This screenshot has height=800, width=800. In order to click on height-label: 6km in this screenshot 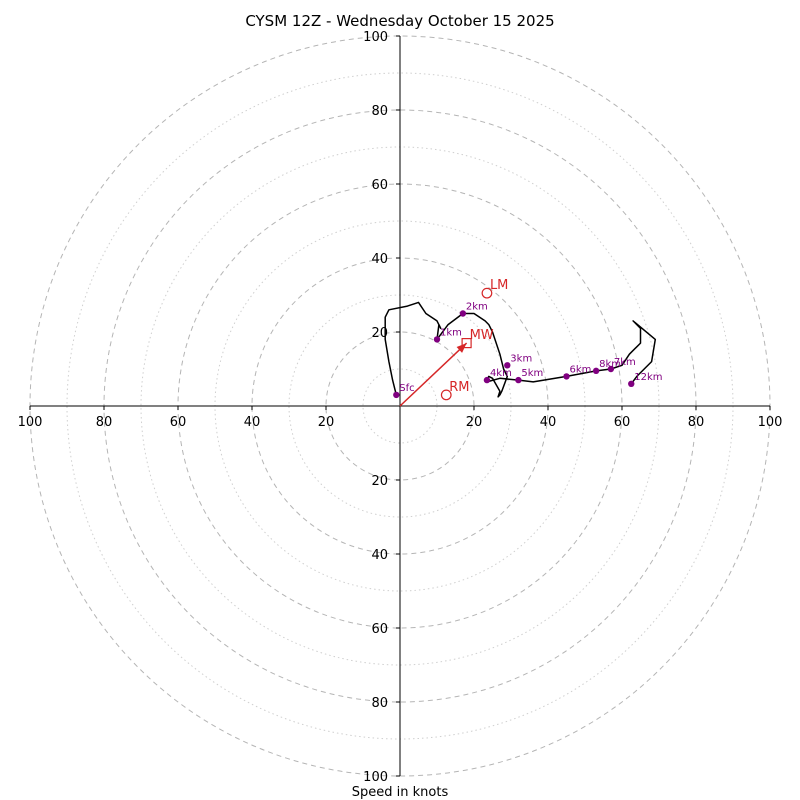, I will do `click(581, 369)`.